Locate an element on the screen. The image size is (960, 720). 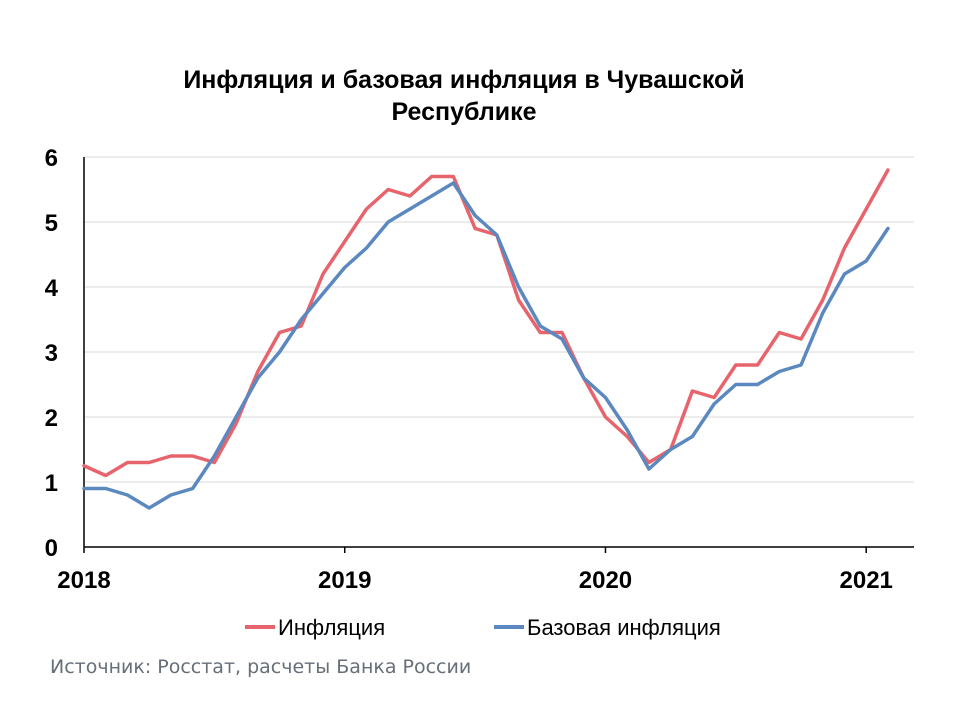
y-tick-label: 4 is located at coordinates (52, 288).